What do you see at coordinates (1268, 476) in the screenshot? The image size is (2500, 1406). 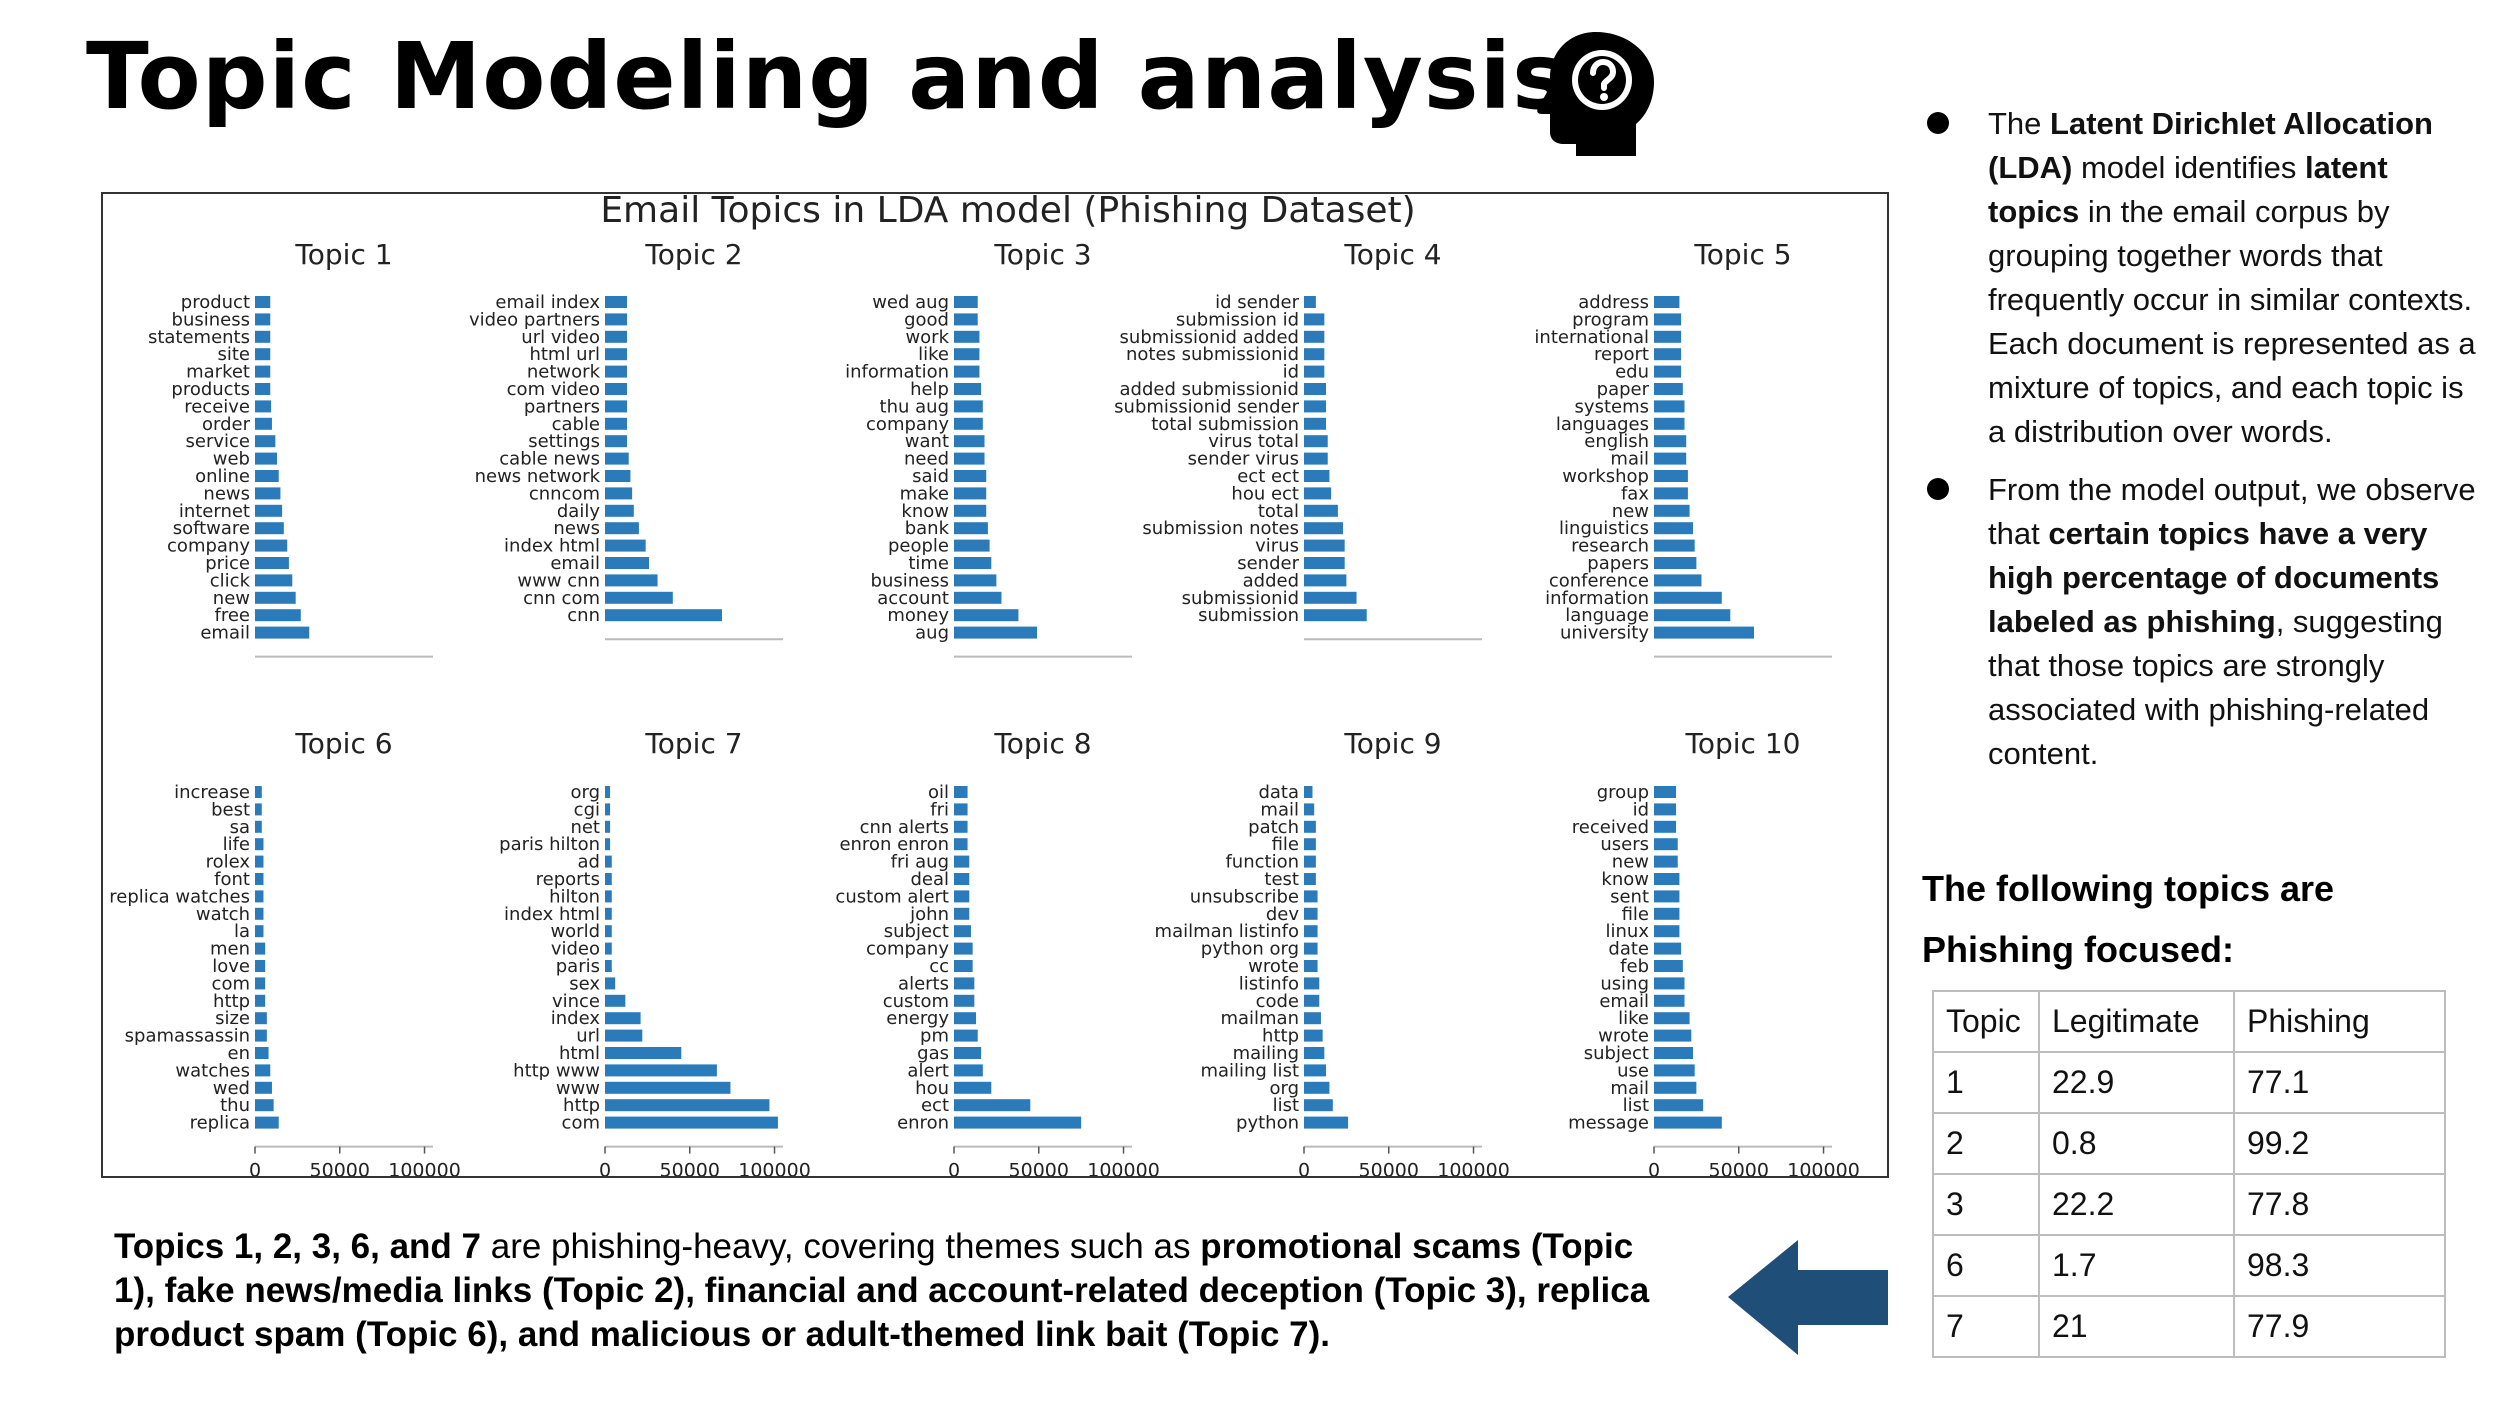 I see `bar-label: ect ect` at bounding box center [1268, 476].